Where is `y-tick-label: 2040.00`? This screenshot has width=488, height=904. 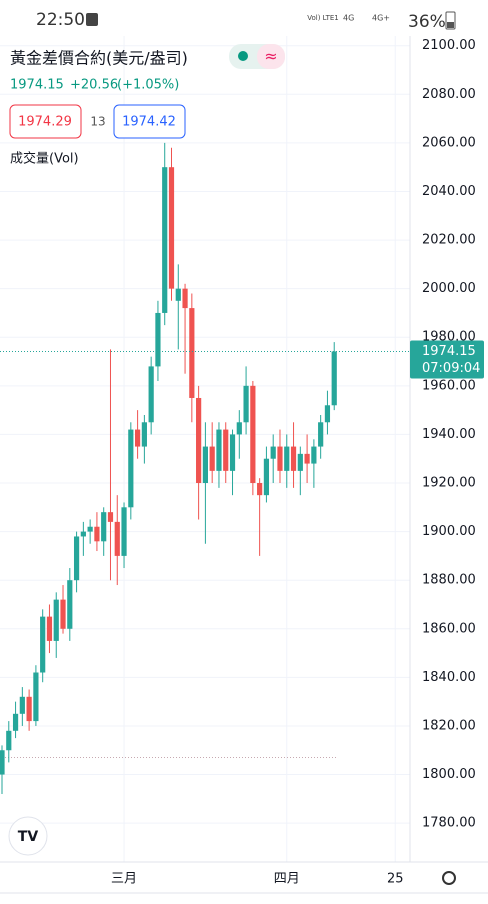 y-tick-label: 2040.00 is located at coordinates (449, 191).